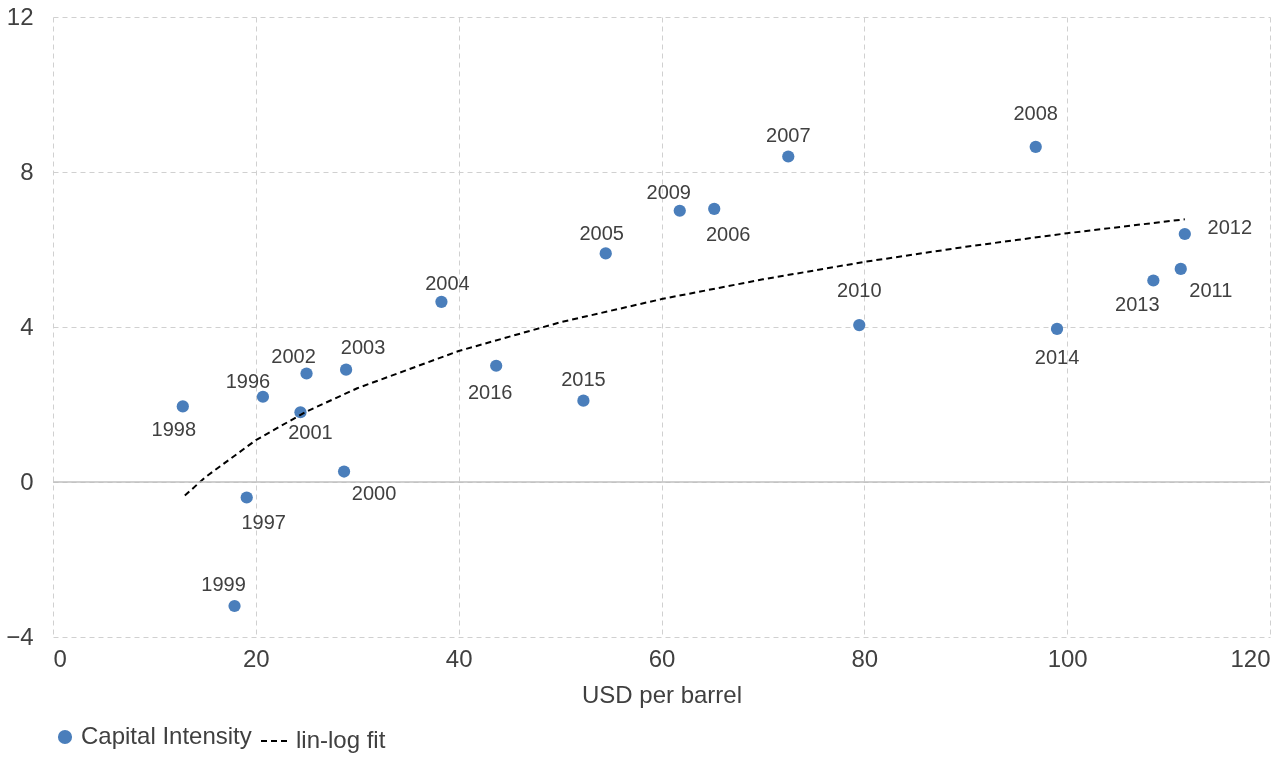 This screenshot has height=758, width=1276. What do you see at coordinates (374, 492) in the screenshot?
I see `annotation: 2000` at bounding box center [374, 492].